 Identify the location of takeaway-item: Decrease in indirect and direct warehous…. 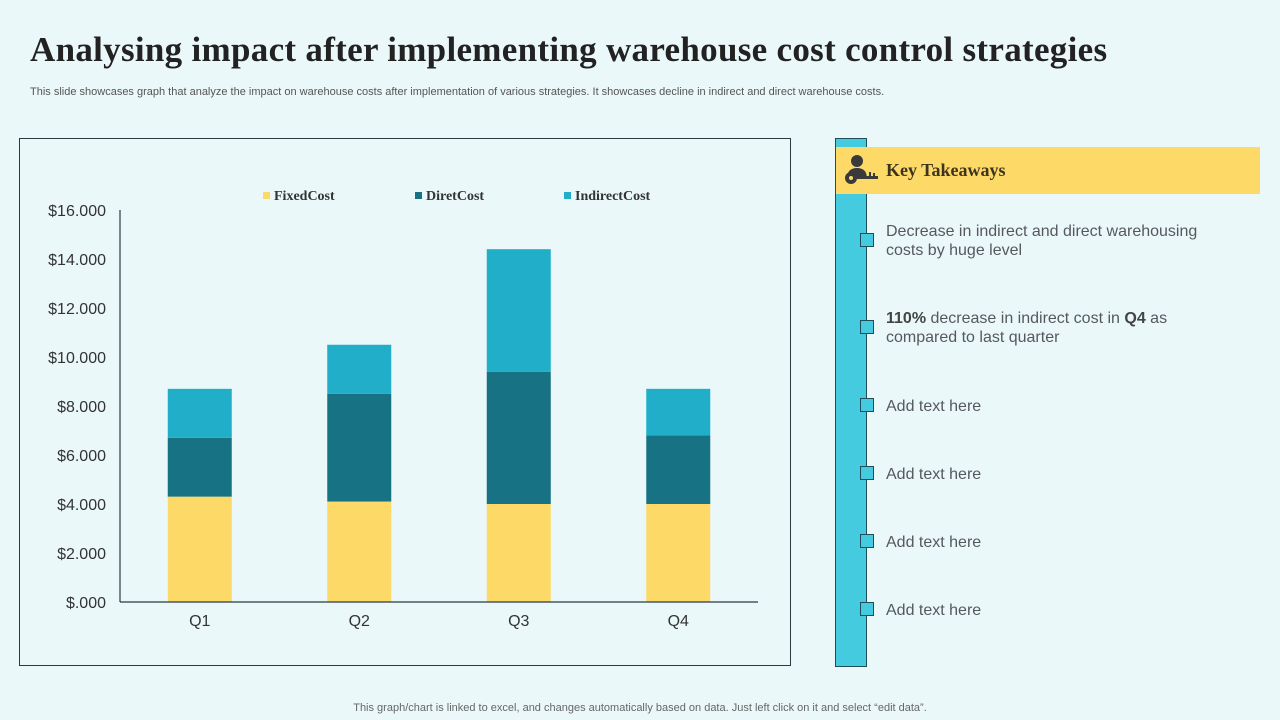
(1042, 241).